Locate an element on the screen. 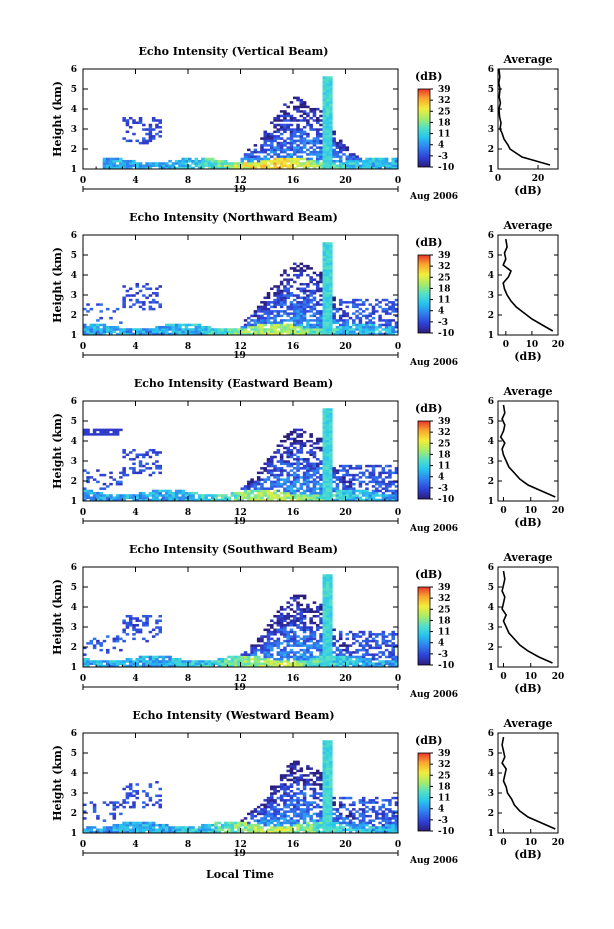 Image resolution: width=614 pixels, height=929 pixels. avg-y-tick-label: 1 is located at coordinates (491, 170).